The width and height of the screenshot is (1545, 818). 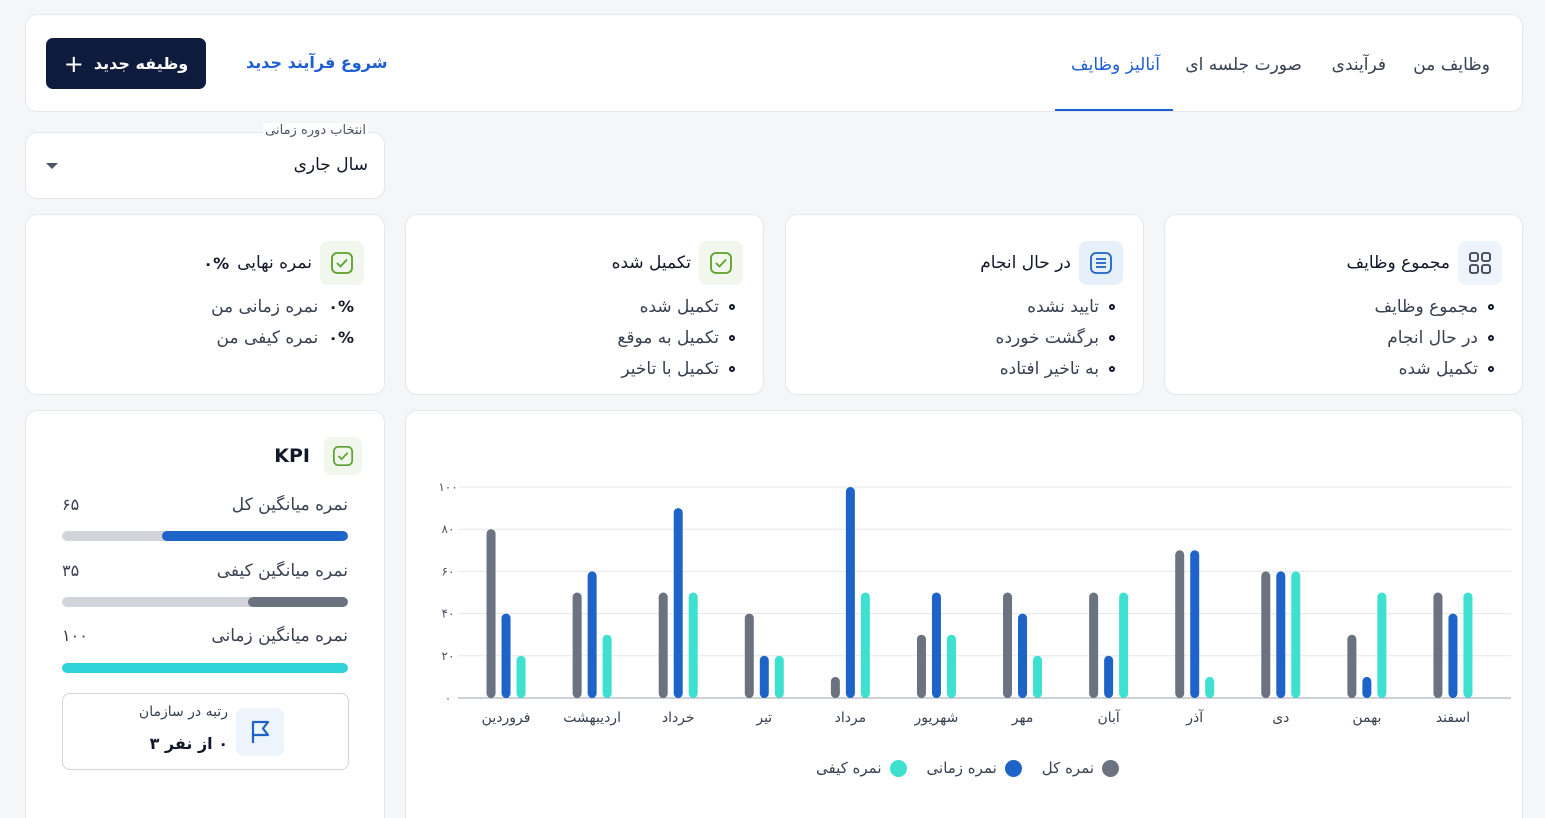 I want to click on new-task-button: وظیفه جدید +, so click(x=126, y=63).